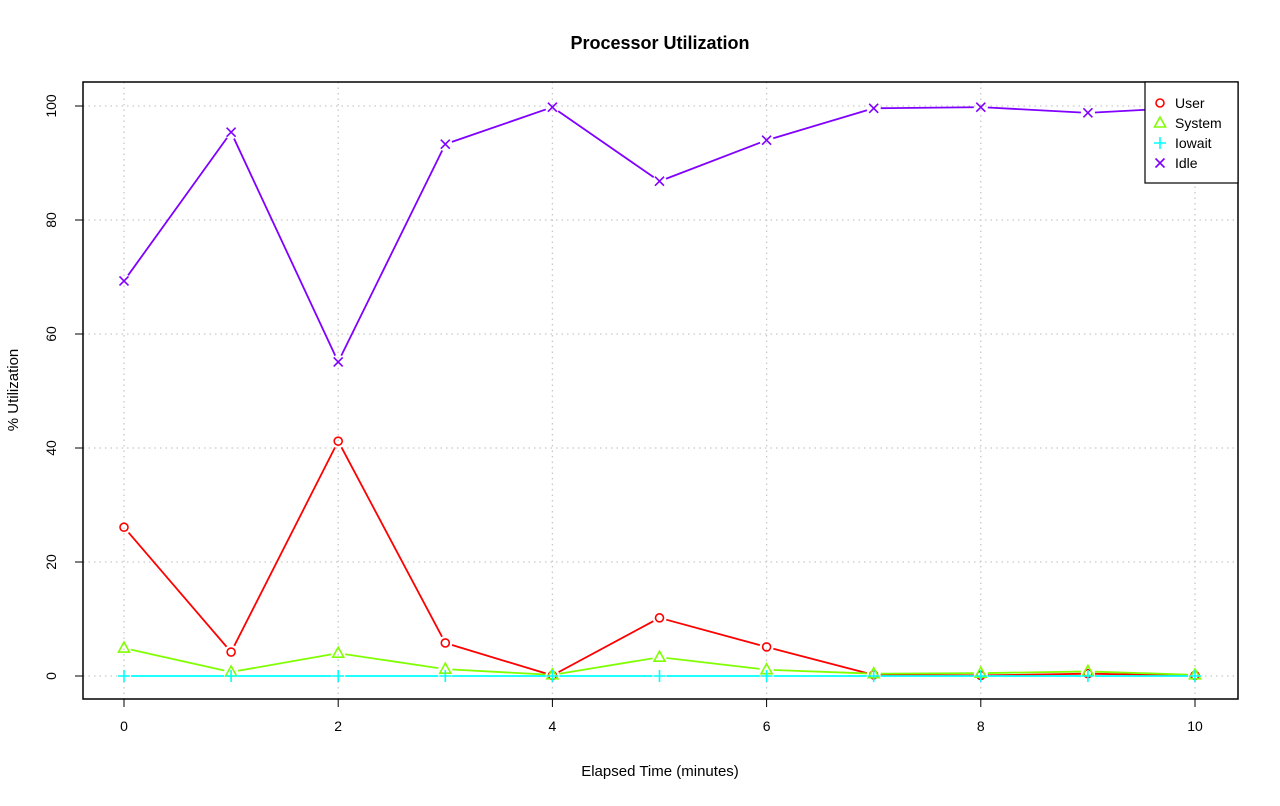  Describe the element at coordinates (338, 726) in the screenshot. I see `x-tick-label: 2` at that location.